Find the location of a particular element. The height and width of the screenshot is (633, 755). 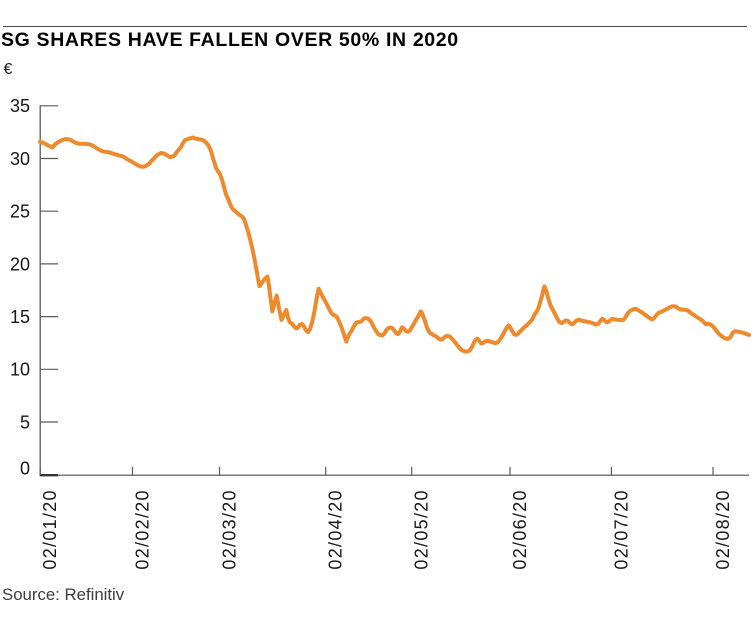

svg-text: 02/07/20 is located at coordinates (621, 529).